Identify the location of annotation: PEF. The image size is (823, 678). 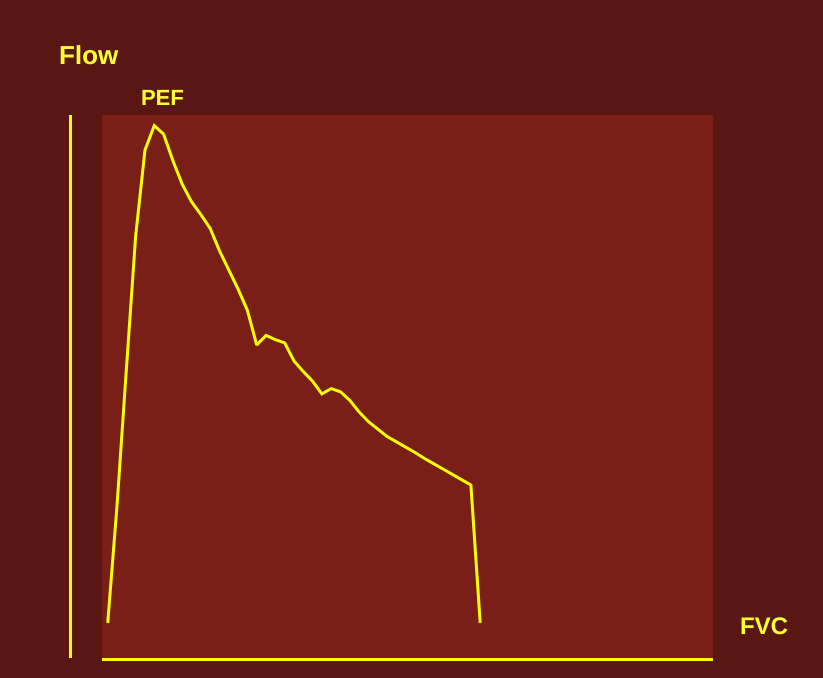
(162, 97).